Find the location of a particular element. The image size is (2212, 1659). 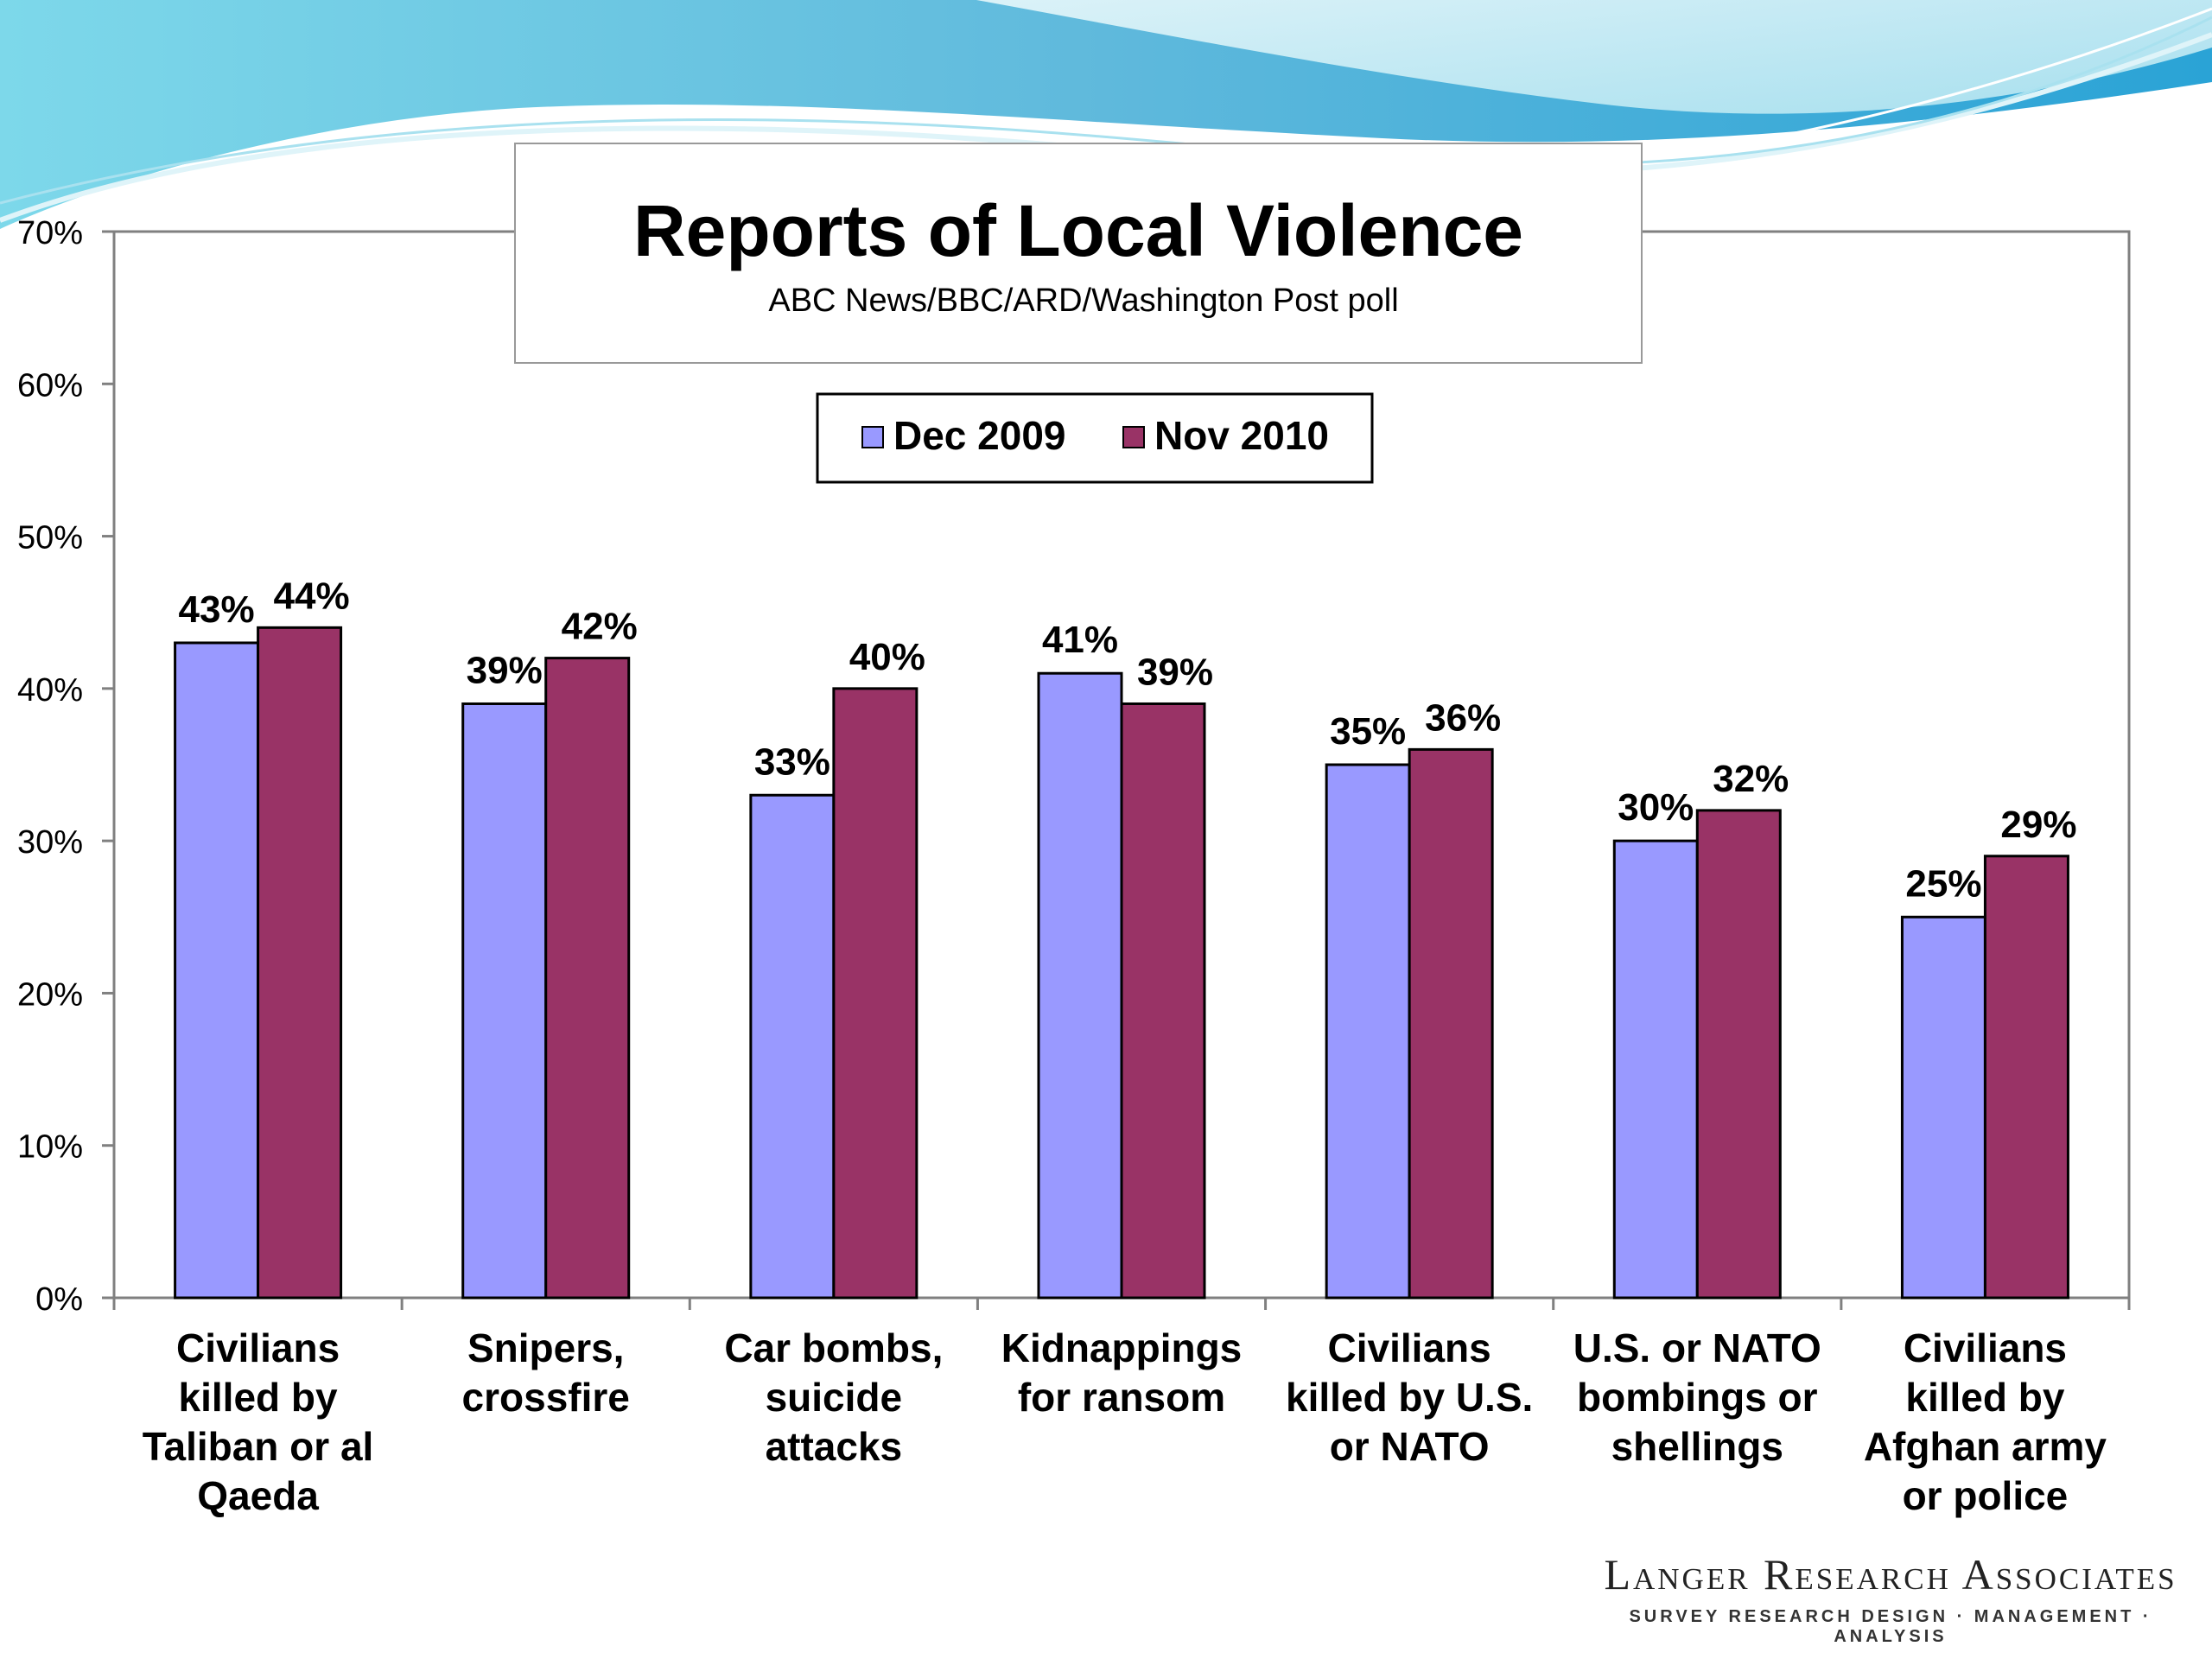

legend-box is located at coordinates (1095, 438).